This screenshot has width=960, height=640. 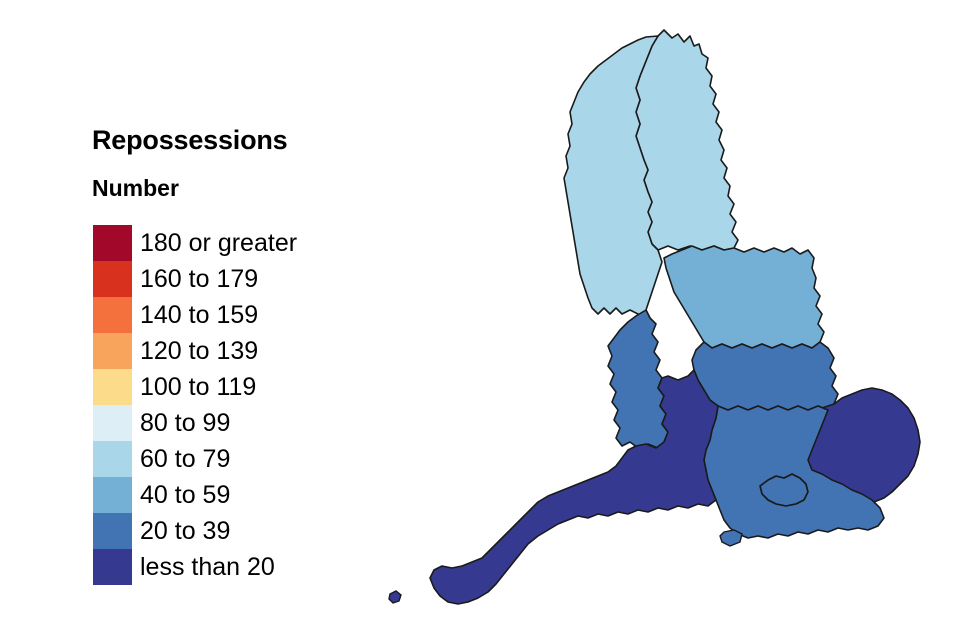 I want to click on legend-label: 100 to 119, so click(x=198, y=387).